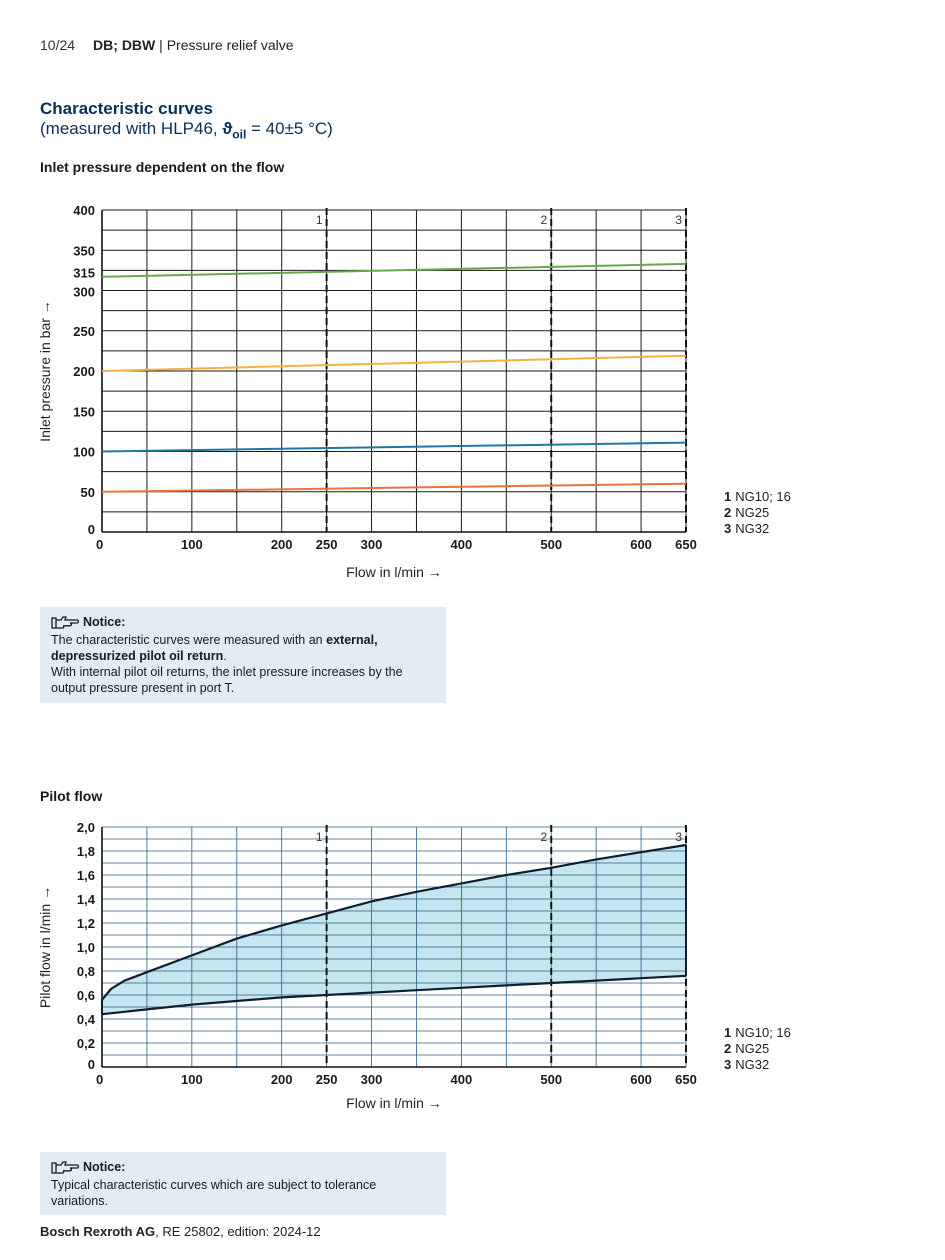  Describe the element at coordinates (45, 371) in the screenshot. I see `y-axis-title: Inlet pressure in bar →` at that location.